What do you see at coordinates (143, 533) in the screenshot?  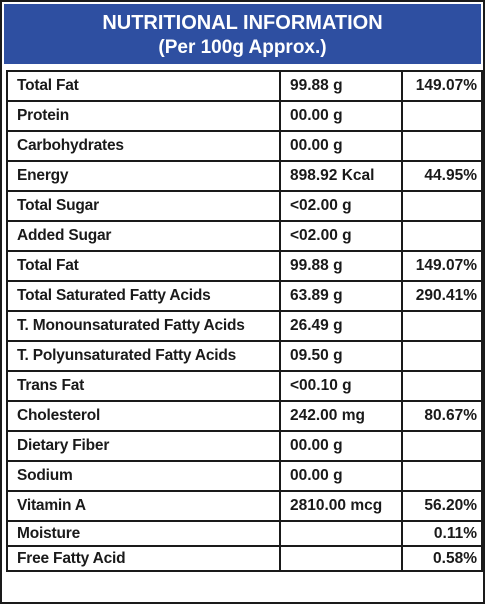 I see `nutrient-name: Moisture` at bounding box center [143, 533].